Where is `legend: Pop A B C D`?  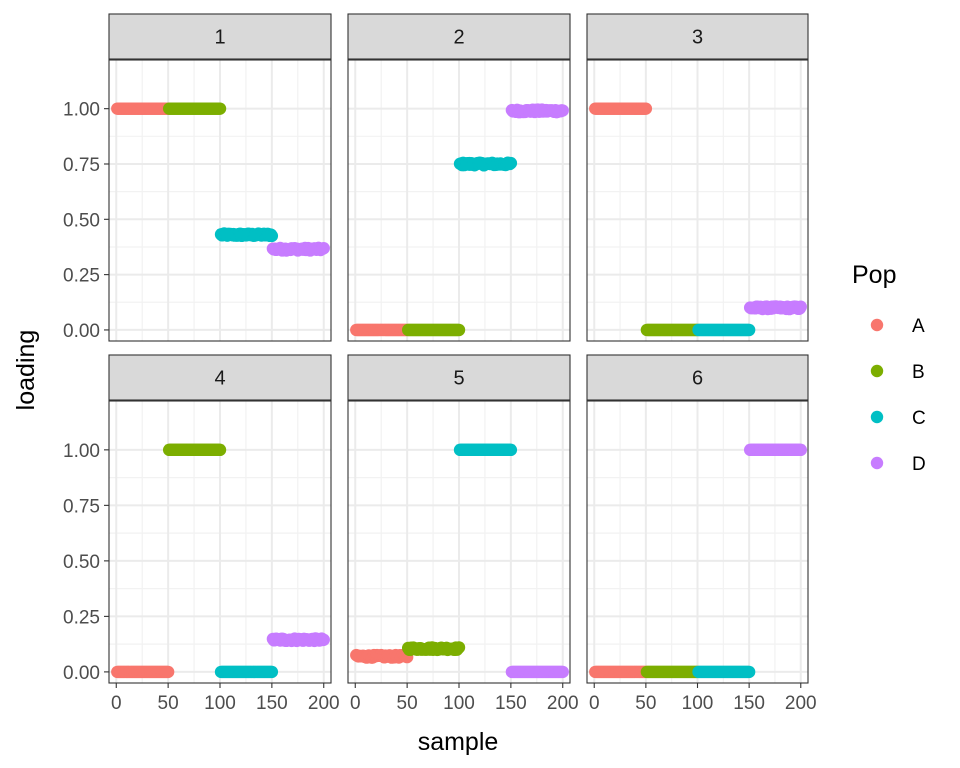 legend: Pop A B C D is located at coordinates (889, 368).